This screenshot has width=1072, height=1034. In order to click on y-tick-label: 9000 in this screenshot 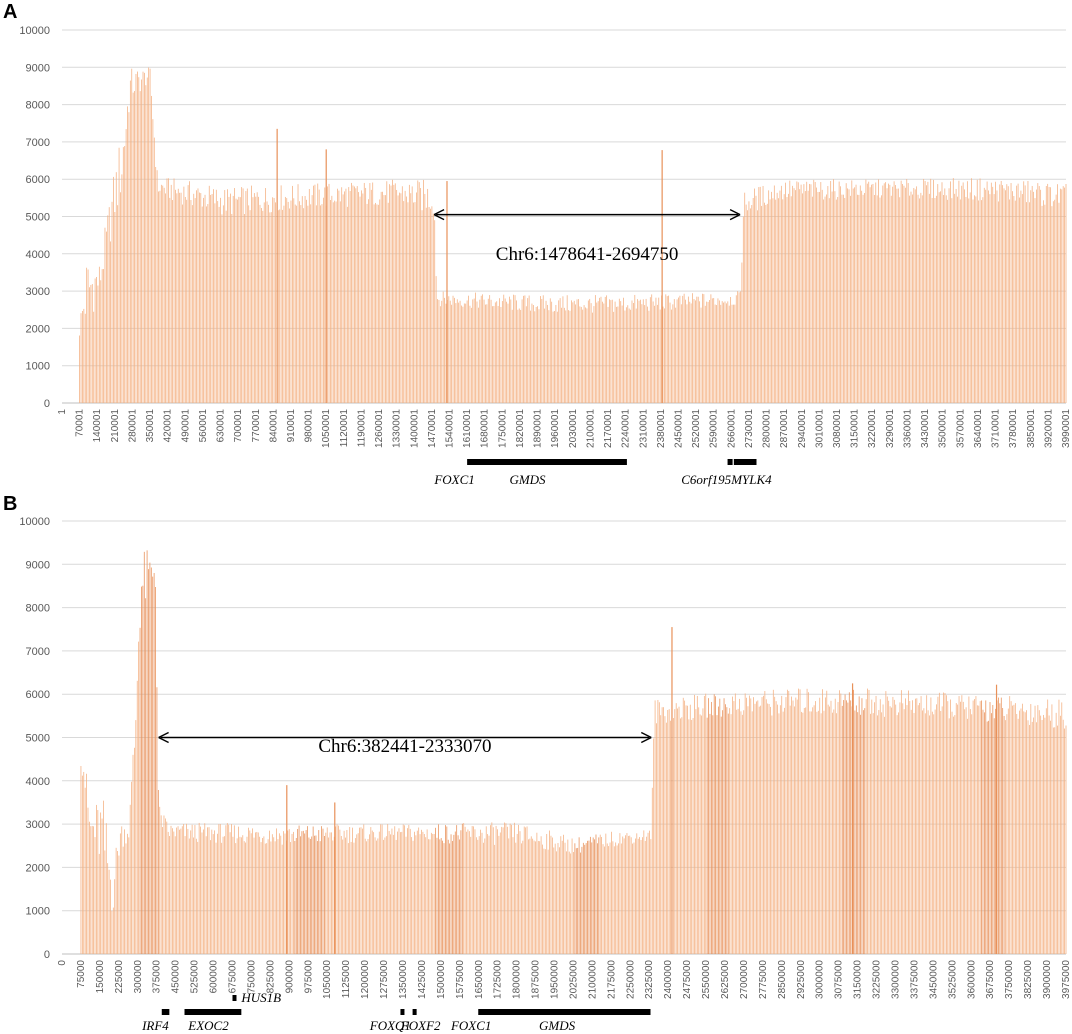, I will do `click(38, 68)`.